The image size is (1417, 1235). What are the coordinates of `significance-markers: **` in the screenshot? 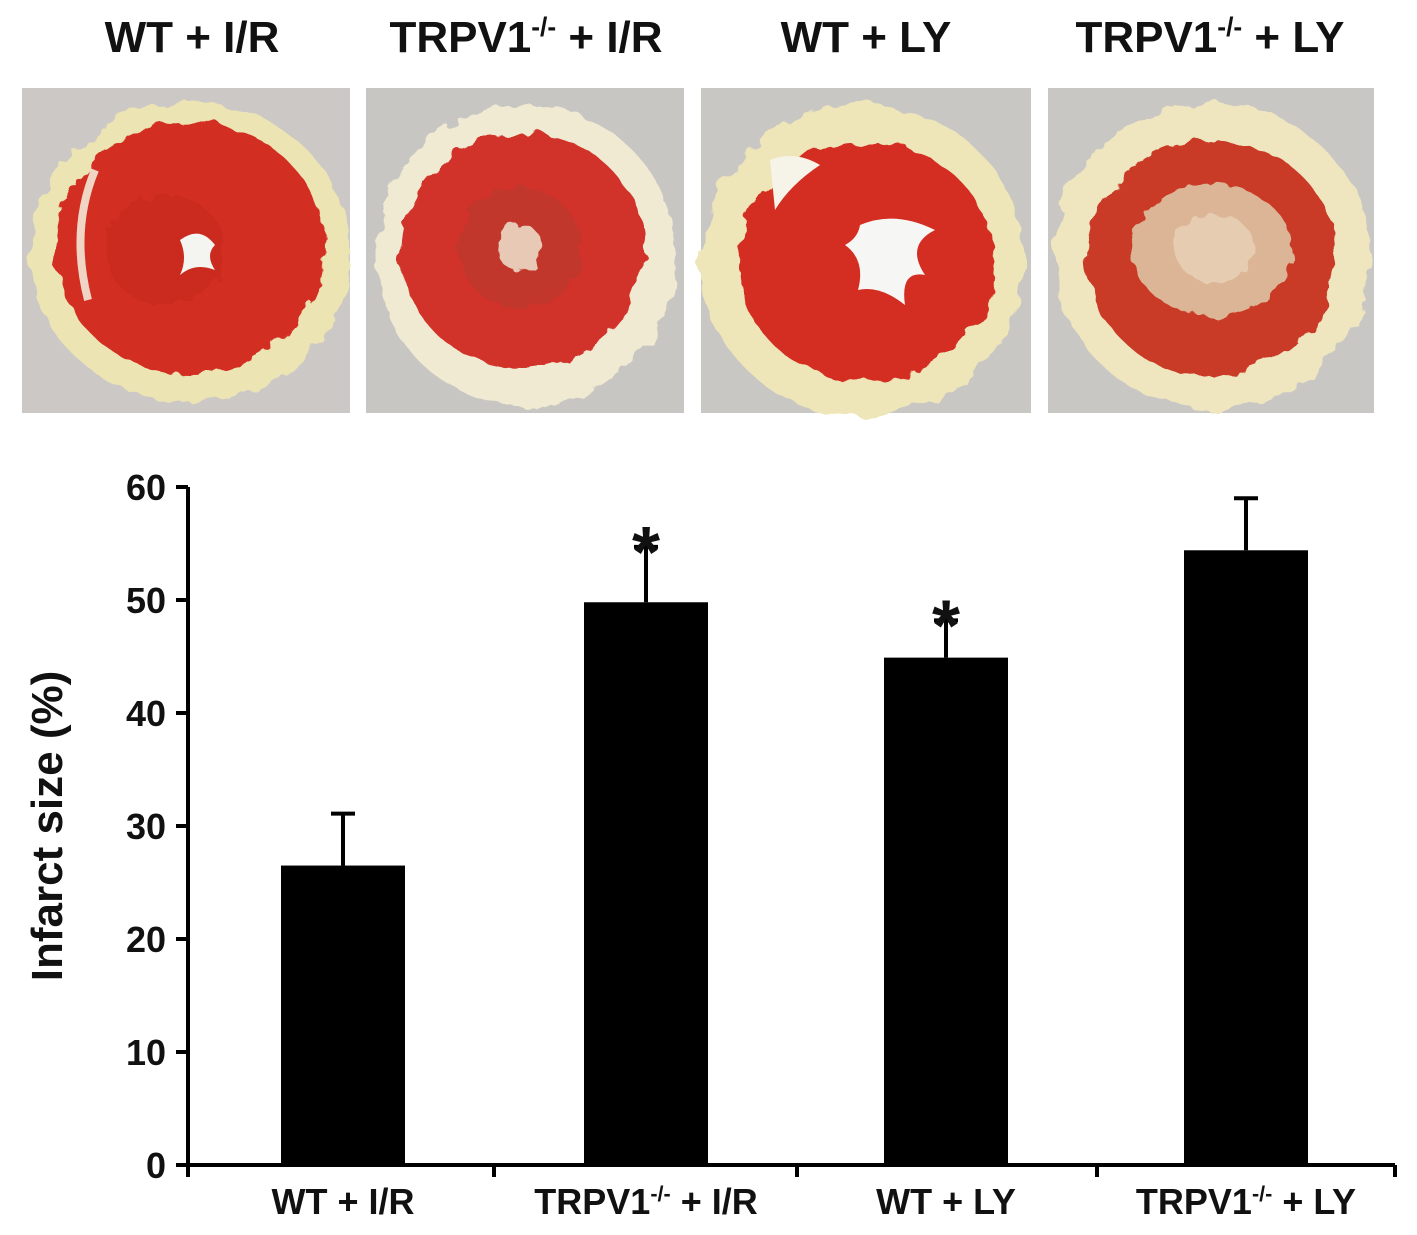 It's located at (796, 589).